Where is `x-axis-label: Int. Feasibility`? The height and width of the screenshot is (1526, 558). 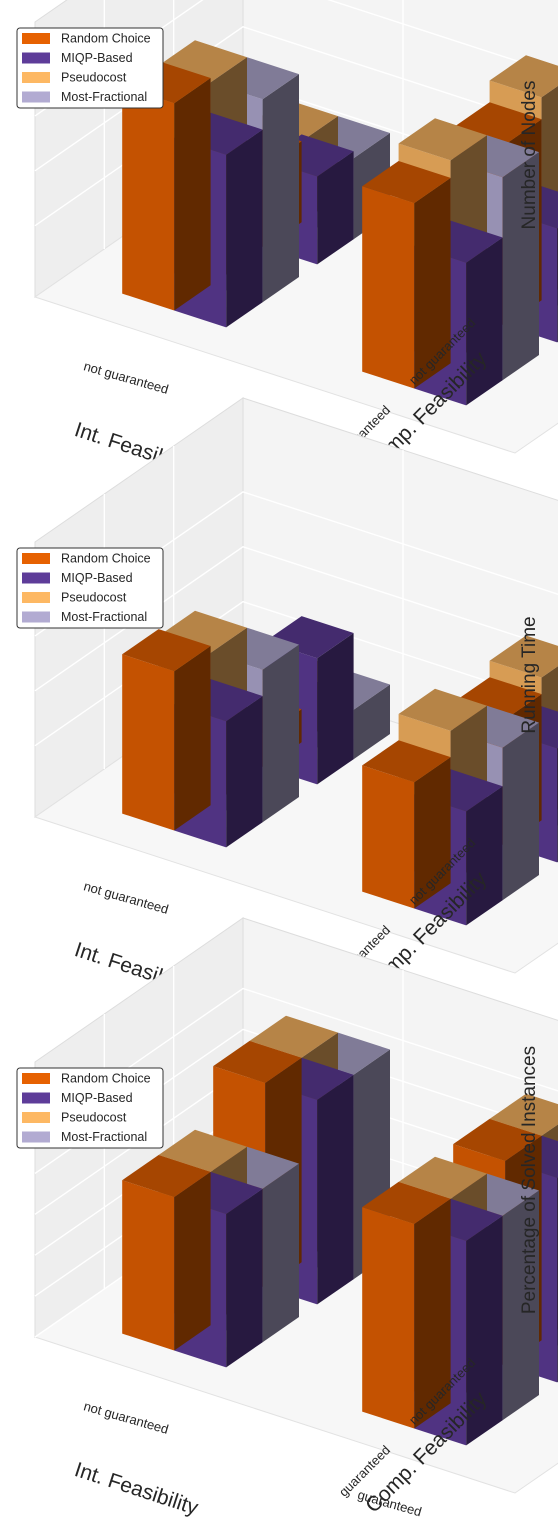
x-axis-label: Int. Feasibility is located at coordinates (137, 1489).